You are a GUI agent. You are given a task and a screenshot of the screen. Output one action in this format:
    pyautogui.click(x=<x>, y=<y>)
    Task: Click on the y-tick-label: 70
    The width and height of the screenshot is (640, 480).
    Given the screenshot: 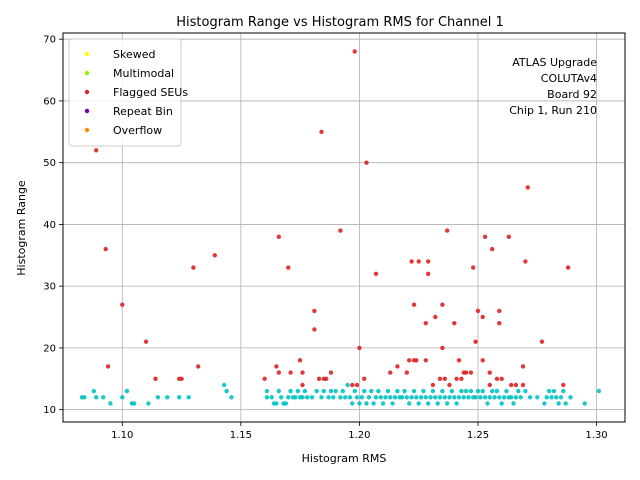 What is the action you would take?
    pyautogui.click(x=49, y=40)
    